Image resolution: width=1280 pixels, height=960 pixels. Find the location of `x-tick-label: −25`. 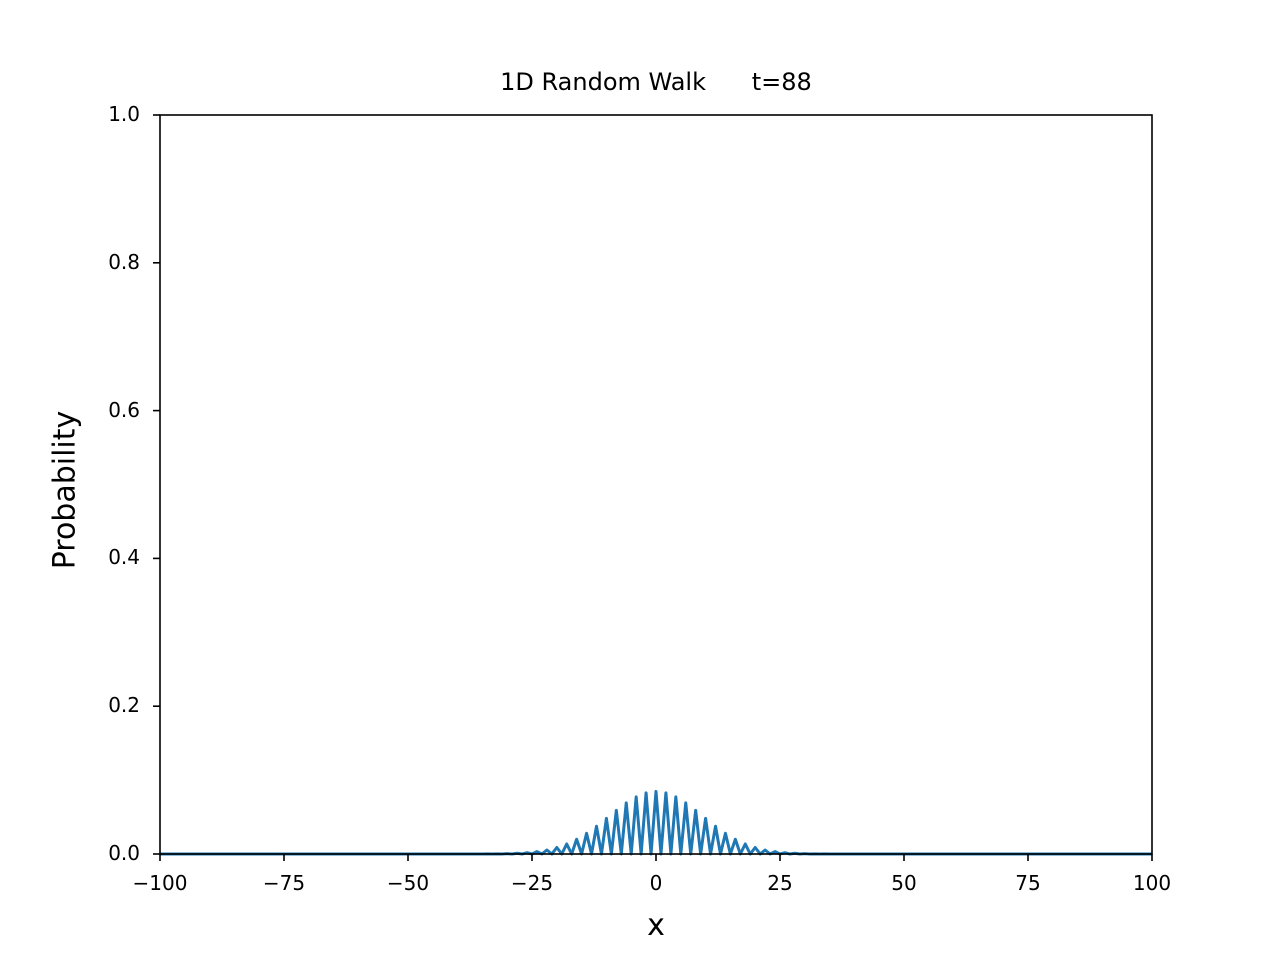

x-tick-label: −25 is located at coordinates (532, 883).